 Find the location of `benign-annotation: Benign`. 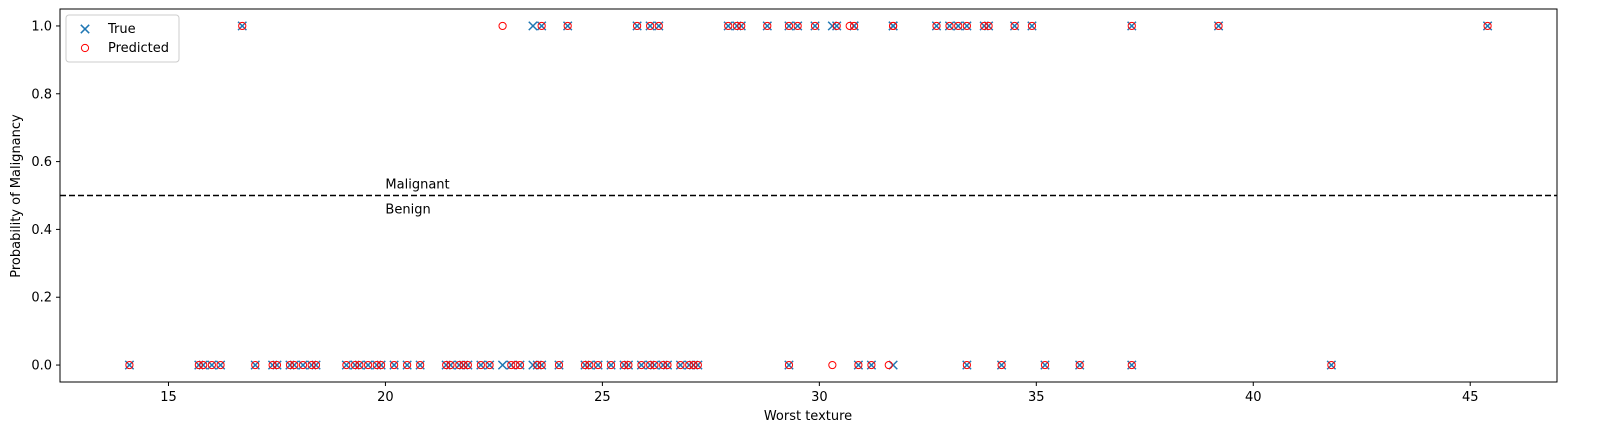

benign-annotation: Benign is located at coordinates (407, 210).